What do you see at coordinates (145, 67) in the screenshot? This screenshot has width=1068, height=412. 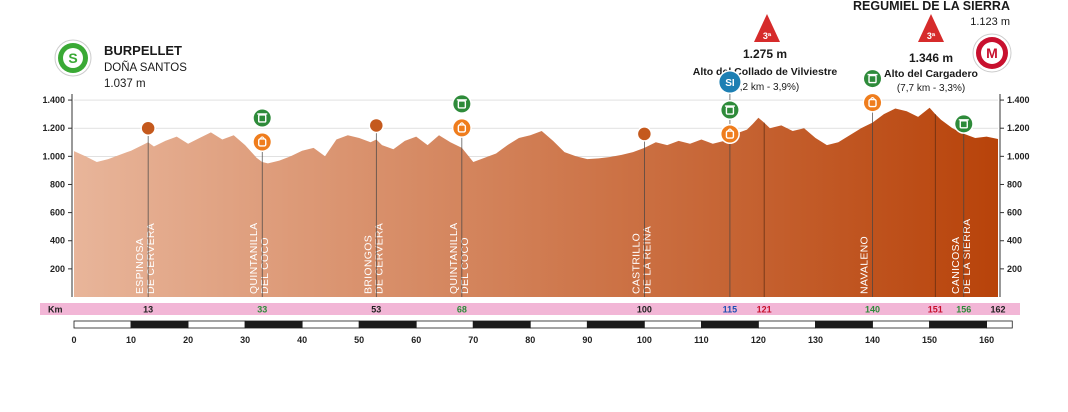 I see `start-place: DOÑA SANTOS` at bounding box center [145, 67].